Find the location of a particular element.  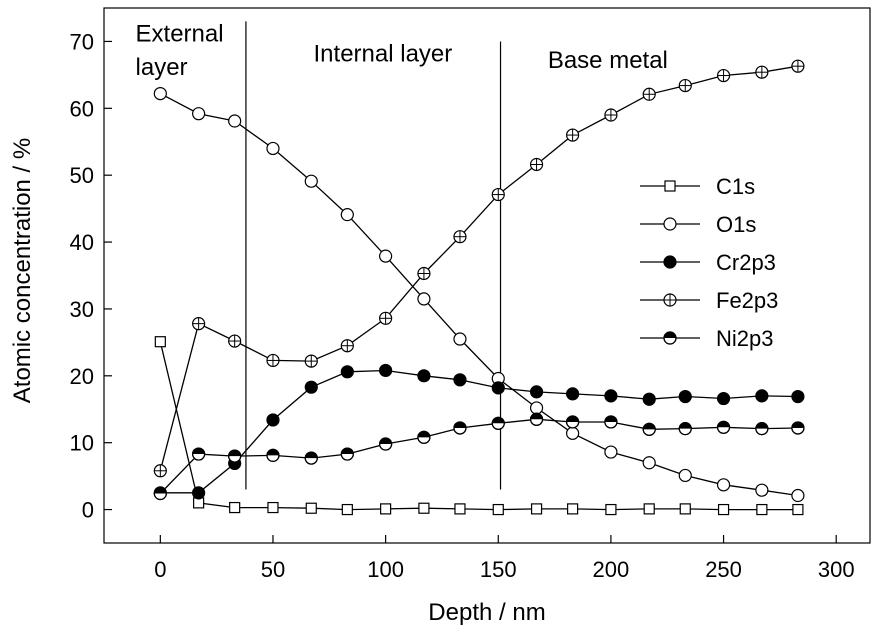

legend-item: Fe2p3 is located at coordinates (709, 300).